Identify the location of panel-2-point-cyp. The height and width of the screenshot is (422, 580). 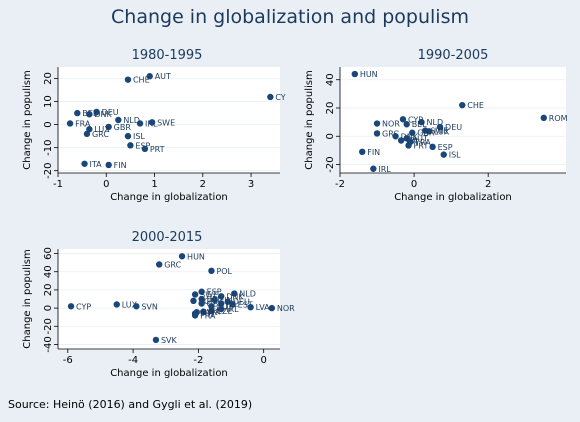
(403, 119).